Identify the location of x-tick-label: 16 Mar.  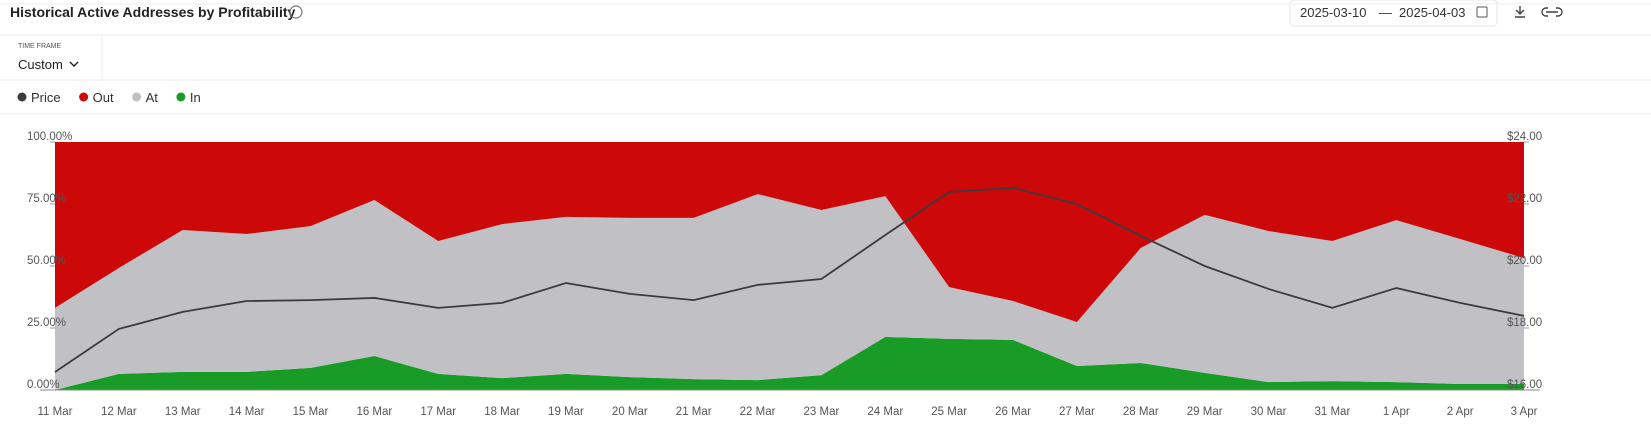
(374, 412).